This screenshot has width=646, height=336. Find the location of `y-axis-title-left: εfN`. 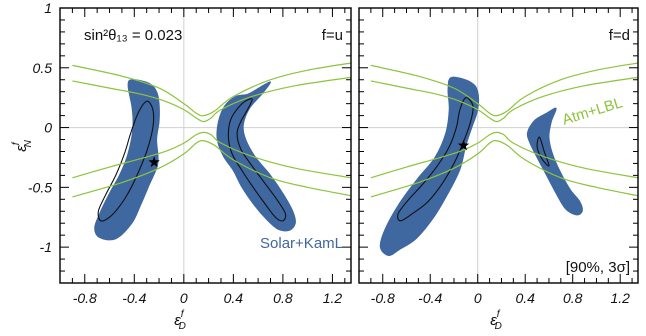

y-axis-title-left: εfN is located at coordinates (22, 145).